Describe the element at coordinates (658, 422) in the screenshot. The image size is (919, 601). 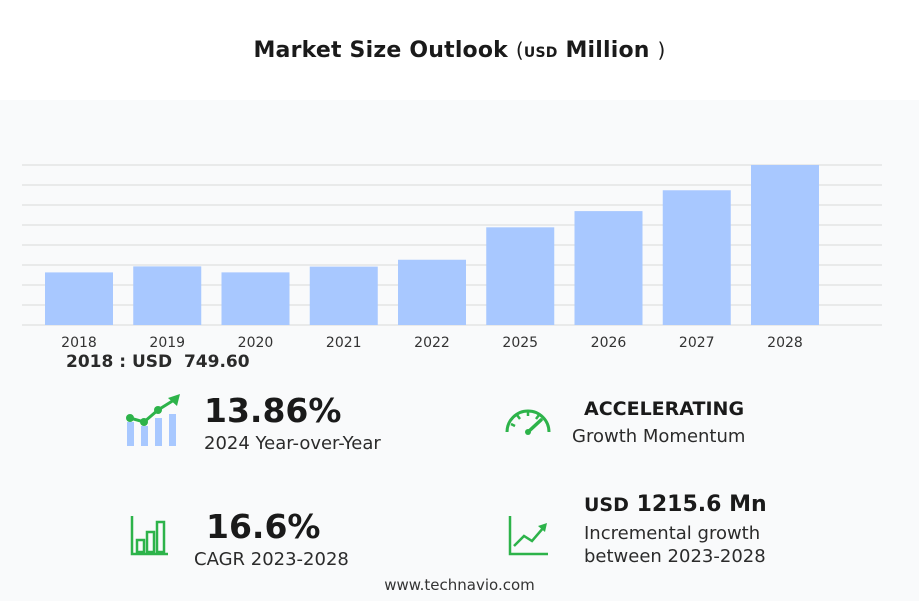
I see `kpi-momentum: ACCELERATING Growth Momentum` at that location.